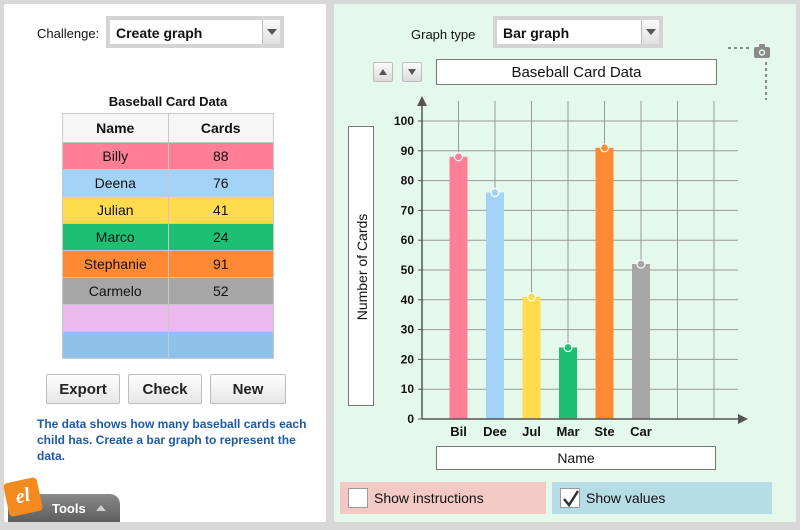 The image size is (800, 530). Describe the element at coordinates (115, 264) in the screenshot. I see `cell-name: Stephanie` at that location.